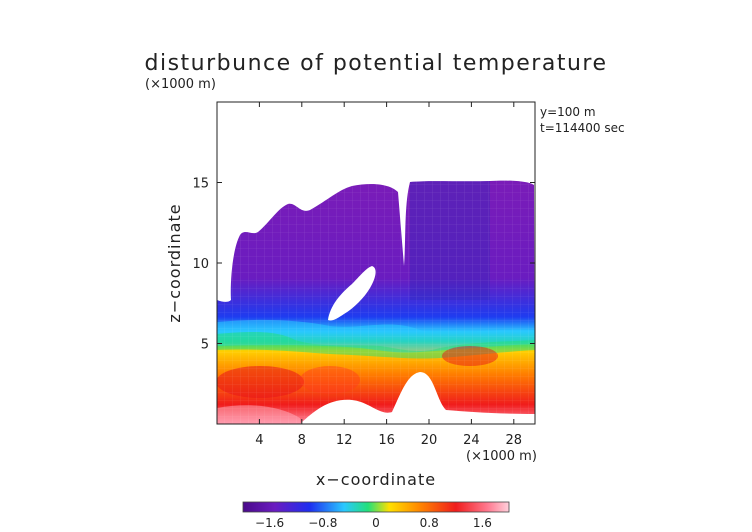 The height and width of the screenshot is (532, 752). What do you see at coordinates (269, 523) in the screenshot?
I see `colorbar-tick-label: −1.6` at bounding box center [269, 523].